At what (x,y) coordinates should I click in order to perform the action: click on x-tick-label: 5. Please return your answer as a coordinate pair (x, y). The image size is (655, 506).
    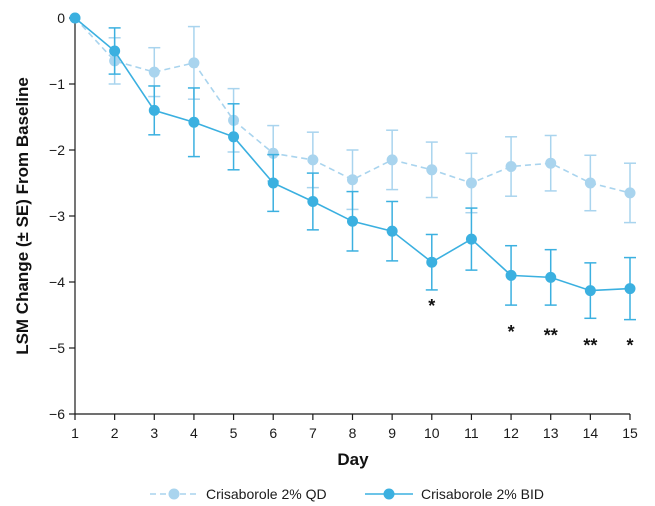
    Looking at the image, I should click on (234, 433).